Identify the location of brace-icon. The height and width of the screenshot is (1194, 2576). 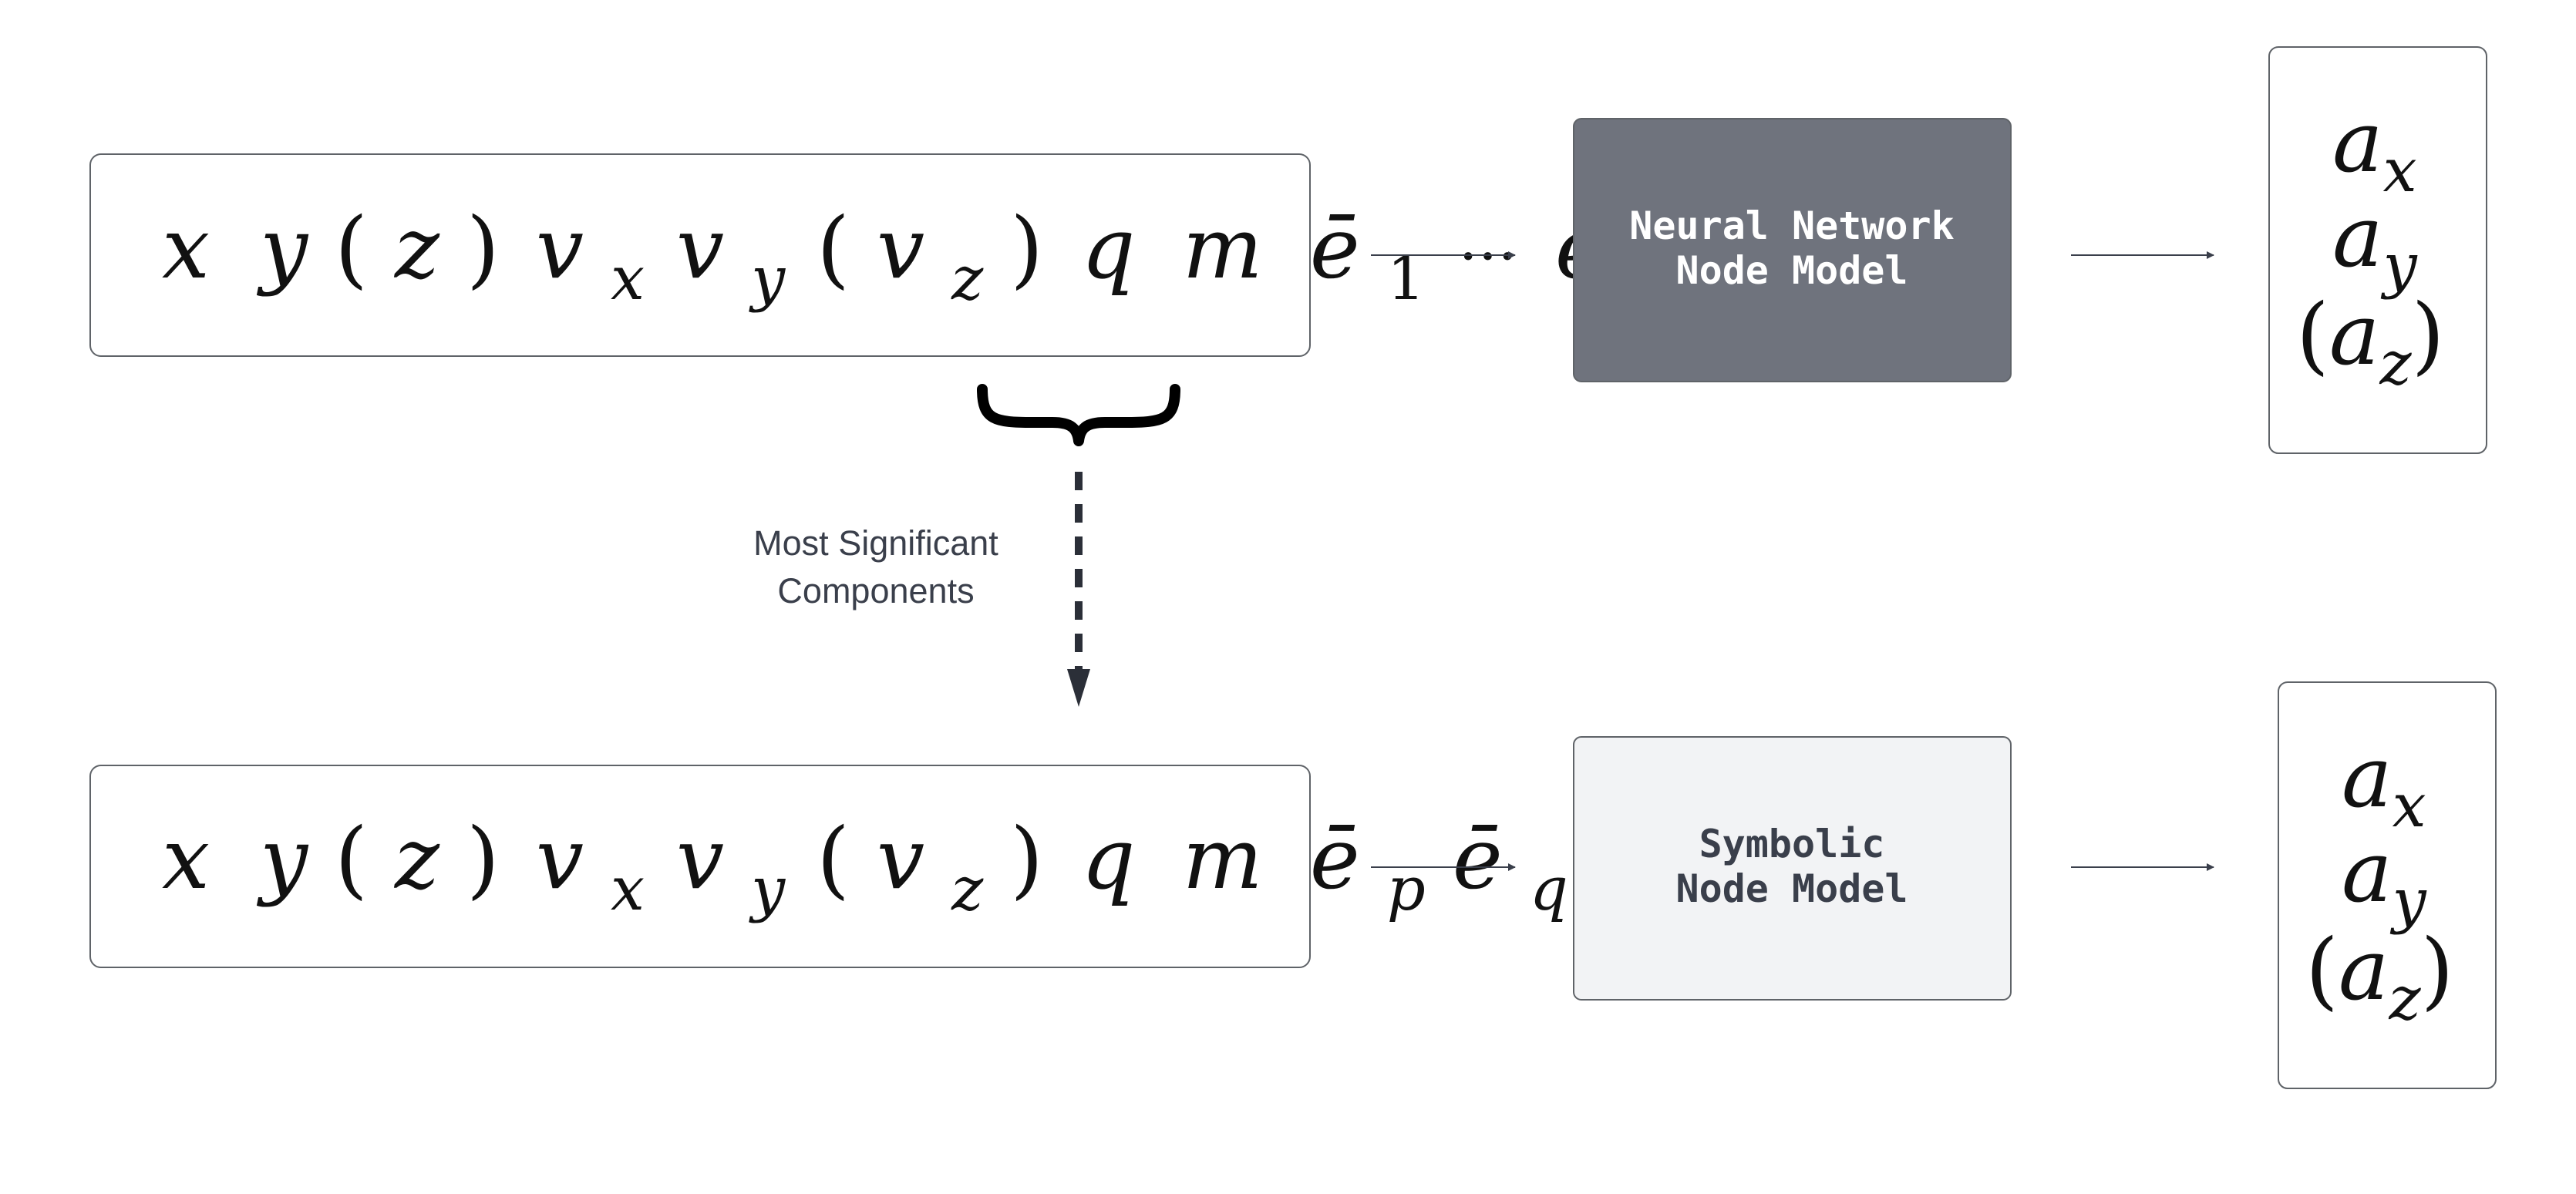
(1079, 415).